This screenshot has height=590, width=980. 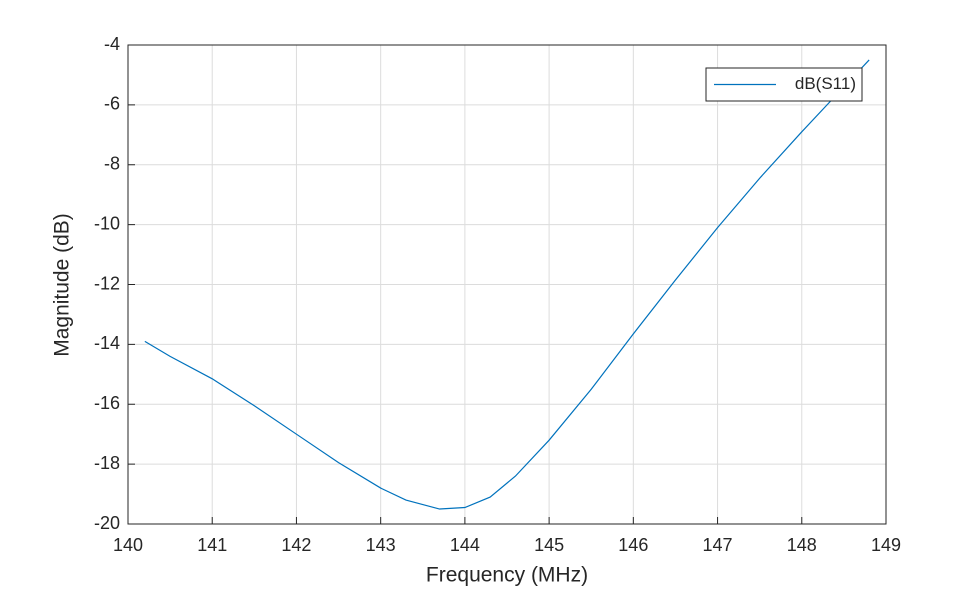 I want to click on x-tick-label: 140, so click(x=128, y=545).